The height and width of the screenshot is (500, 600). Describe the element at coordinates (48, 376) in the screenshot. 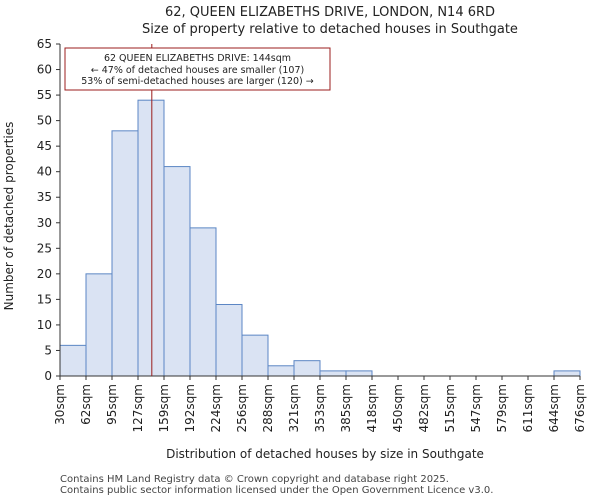

I see `y-tick-label: 0` at that location.